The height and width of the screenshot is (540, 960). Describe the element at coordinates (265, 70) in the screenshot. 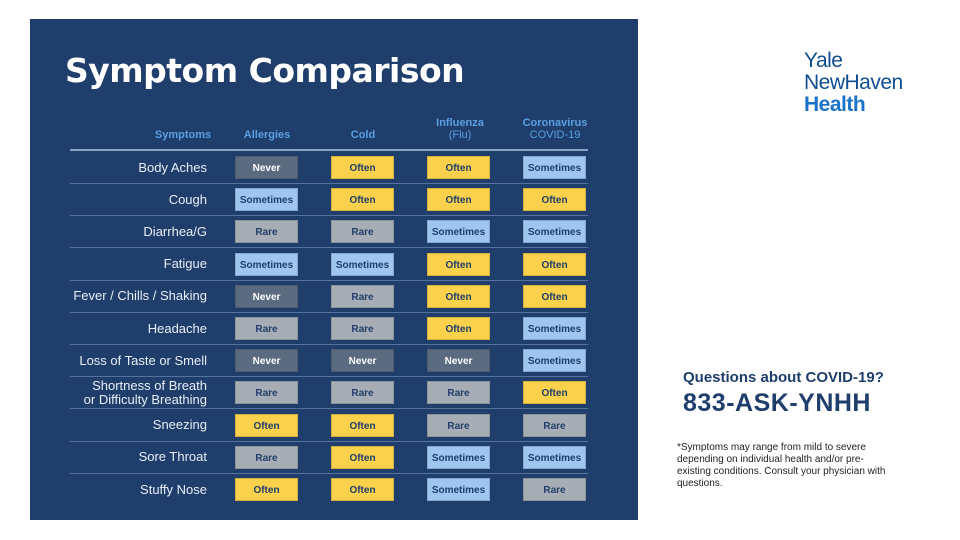

I see `page-title: Symptom Comparison` at that location.